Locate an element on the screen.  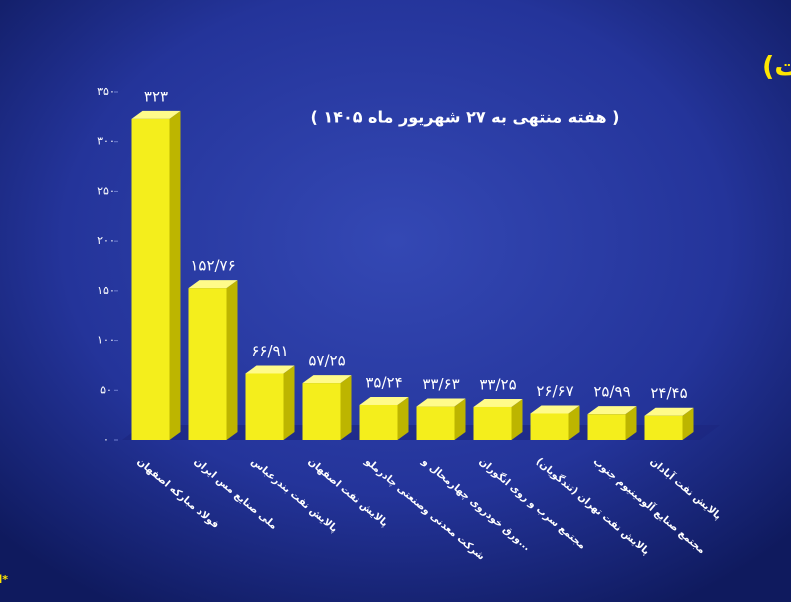
data-label: ۲۴/۴۵ is located at coordinates (668, 393).